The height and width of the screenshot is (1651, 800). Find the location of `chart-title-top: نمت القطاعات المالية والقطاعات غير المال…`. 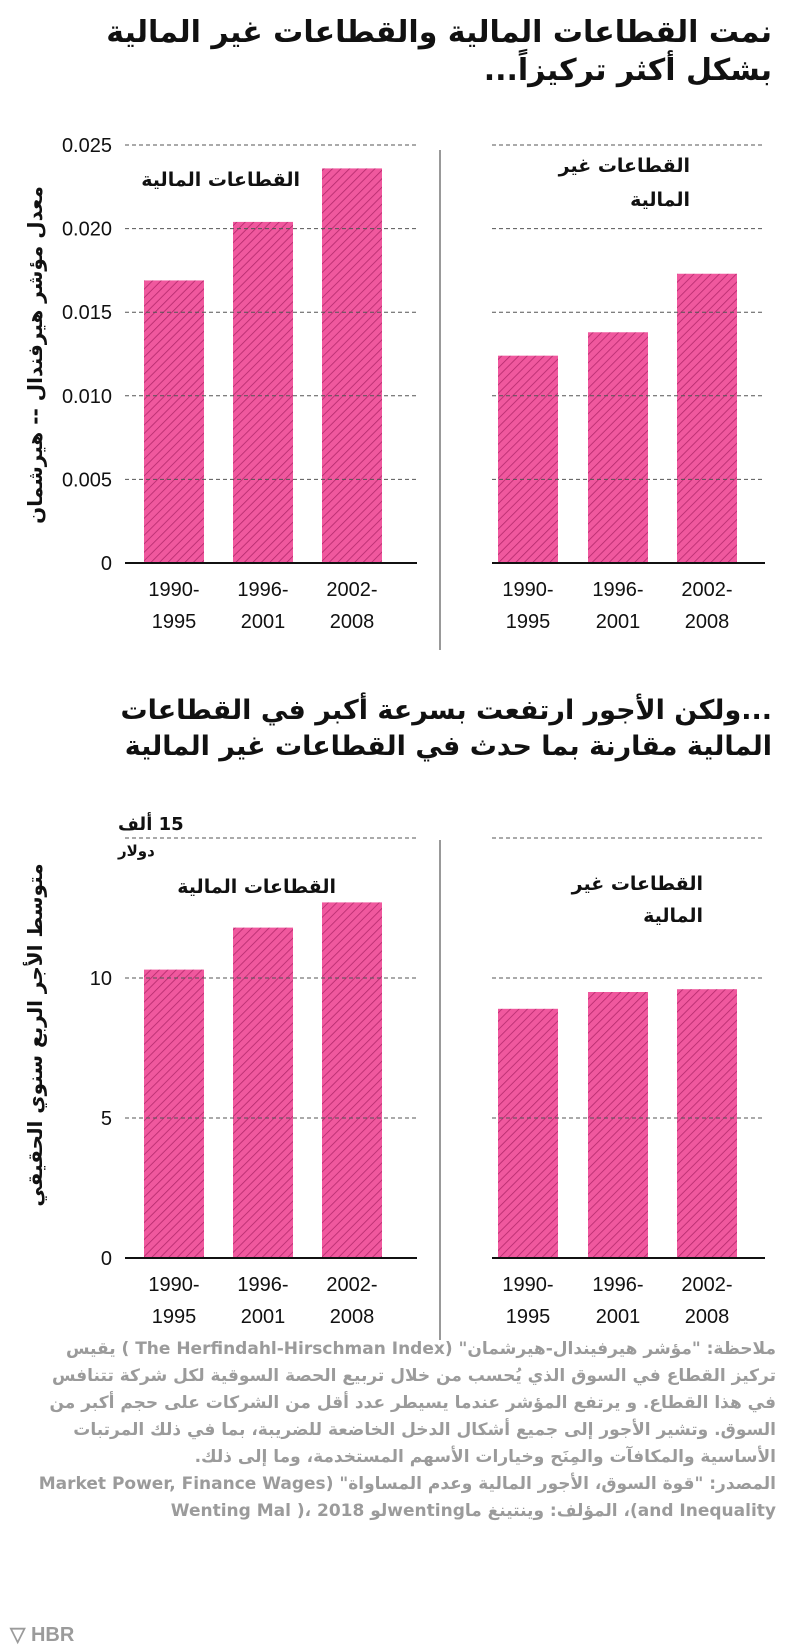

chart-title-top: نمت القطاعات المالية والقطاعات غير المال… is located at coordinates (439, 51).